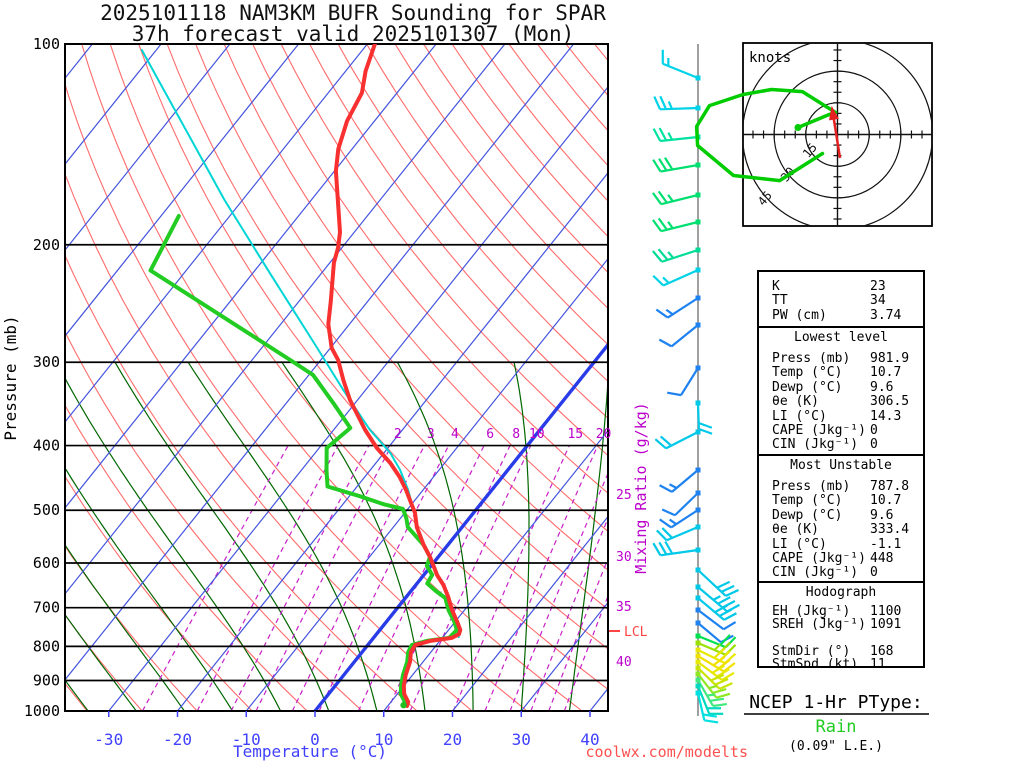 Image resolution: width=1024 pixels, height=768 pixels. What do you see at coordinates (490, 434) in the screenshot?
I see `mixing-ratio-value-label: 6` at bounding box center [490, 434].